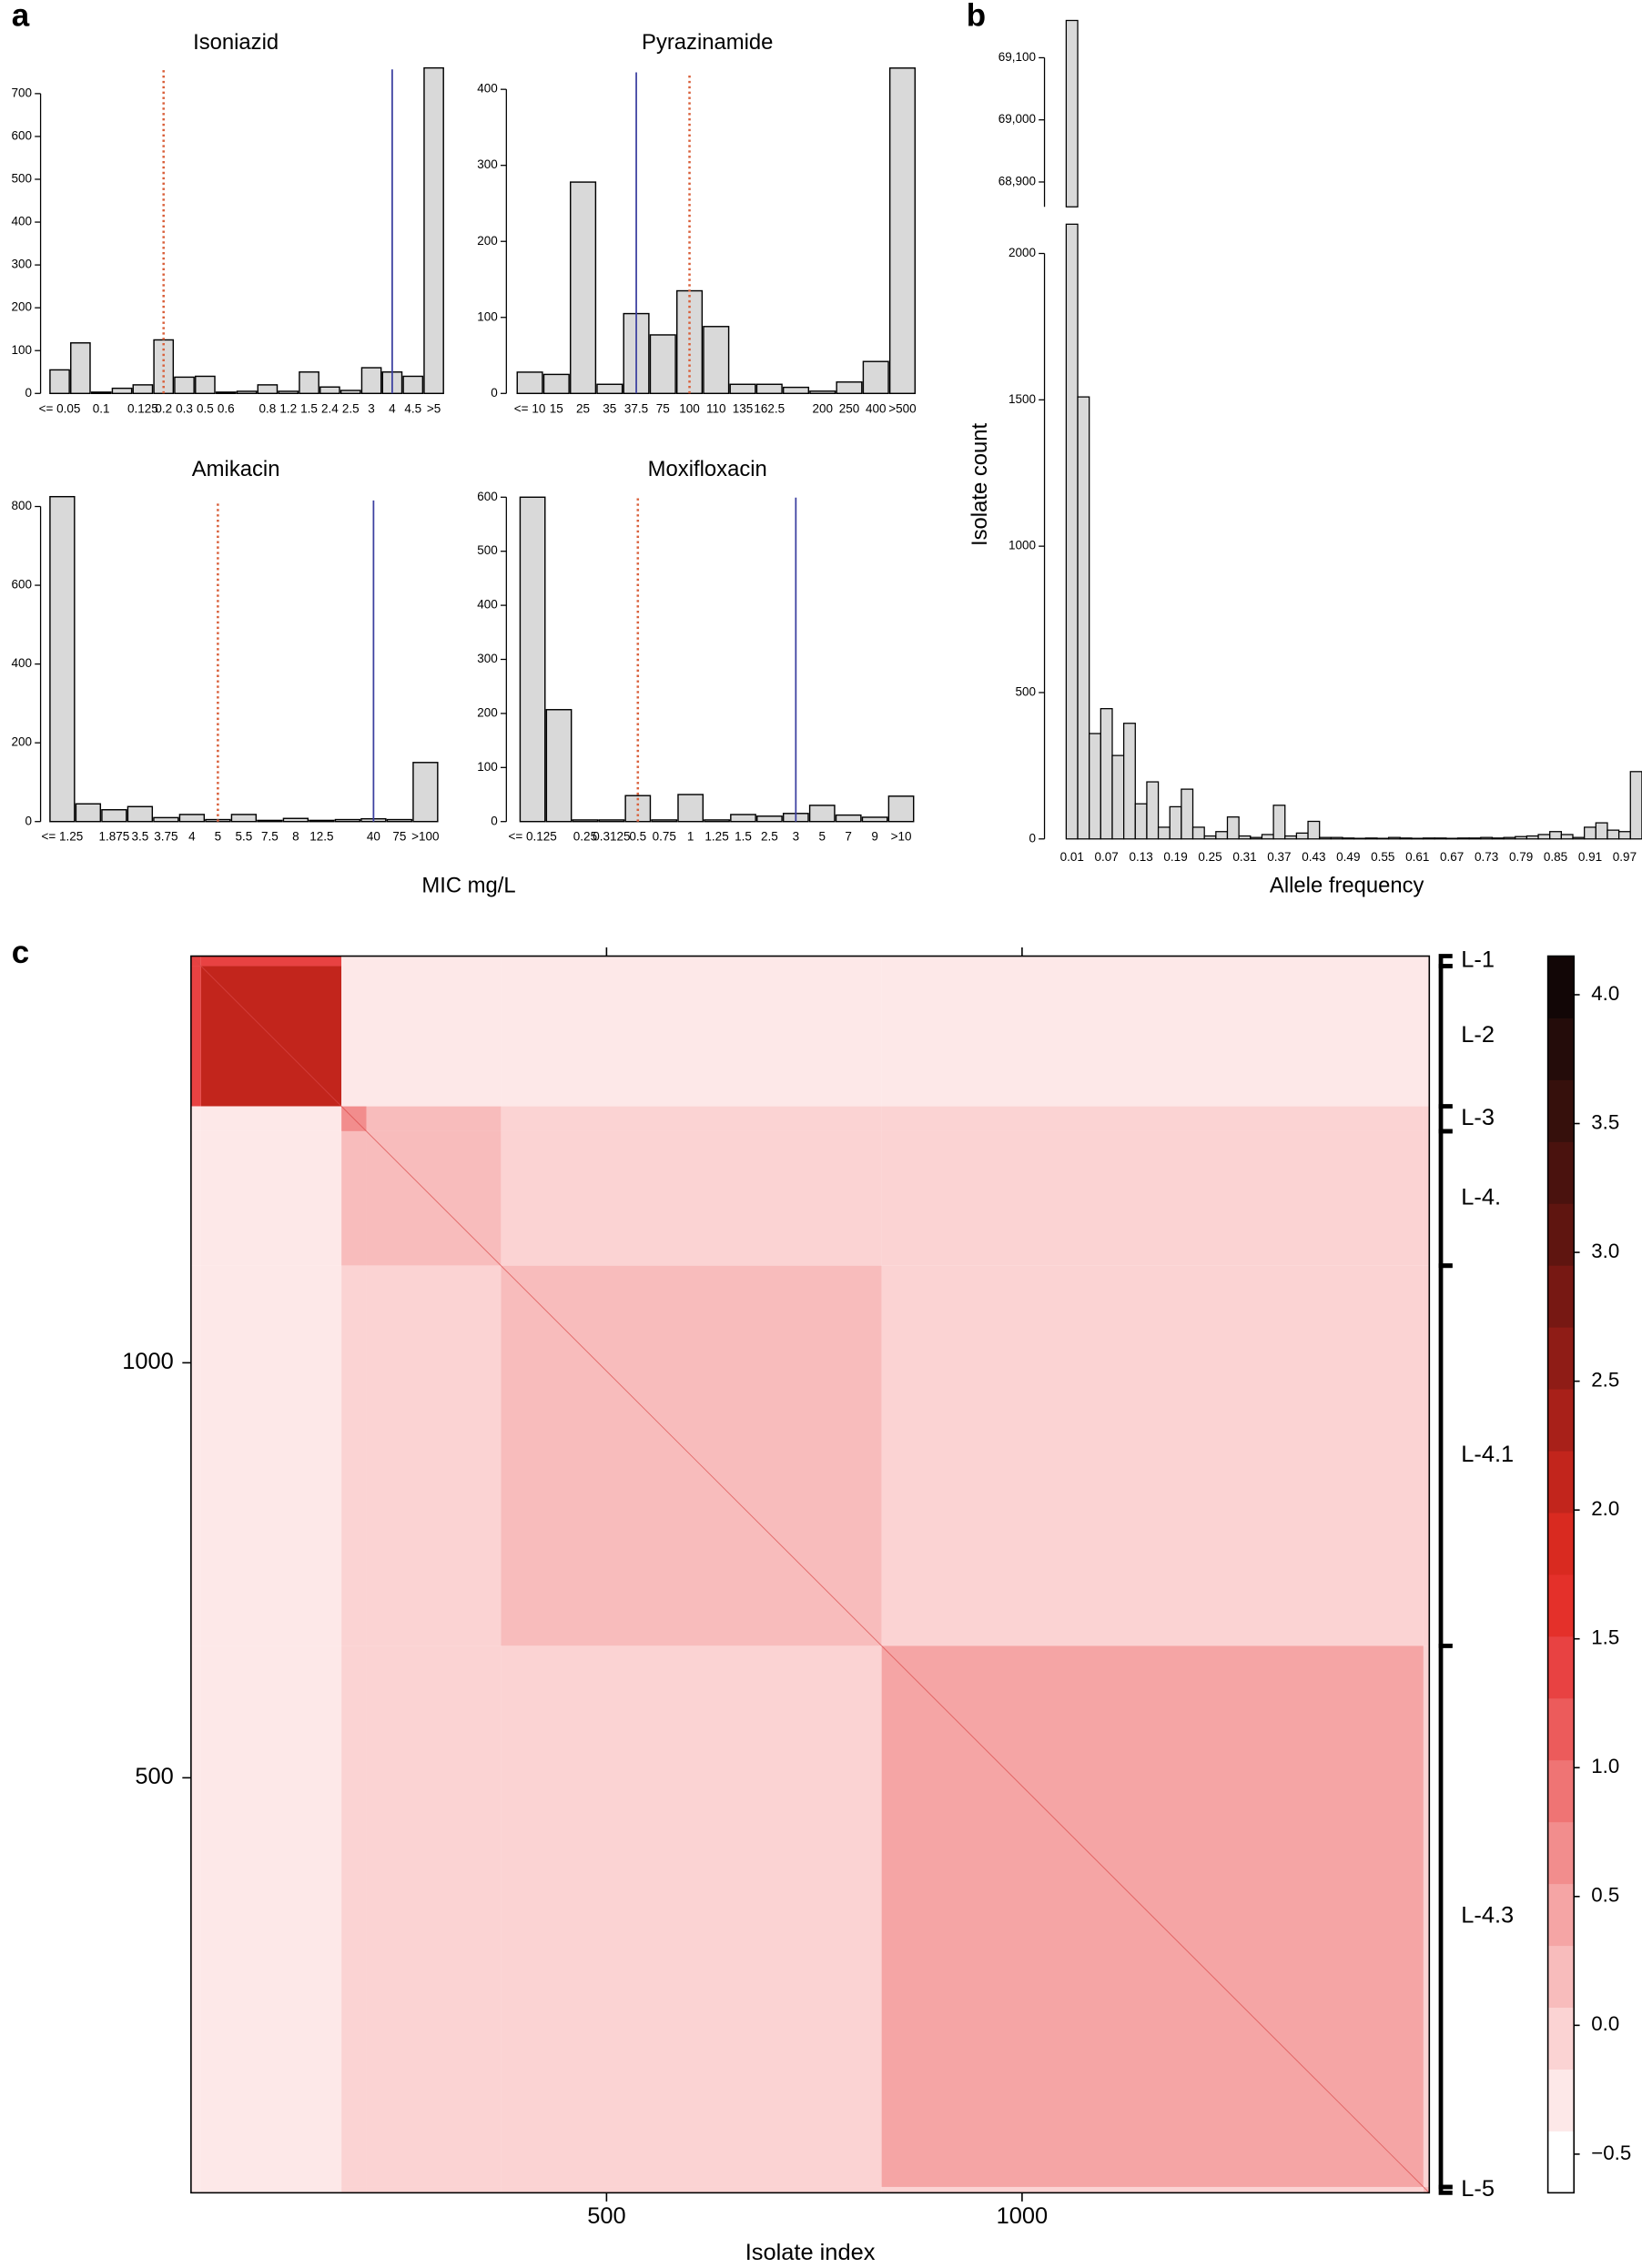 This screenshot has height=2268, width=1642. What do you see at coordinates (62, 837) in the screenshot?
I see `x-tick-label: <= 1.25` at bounding box center [62, 837].